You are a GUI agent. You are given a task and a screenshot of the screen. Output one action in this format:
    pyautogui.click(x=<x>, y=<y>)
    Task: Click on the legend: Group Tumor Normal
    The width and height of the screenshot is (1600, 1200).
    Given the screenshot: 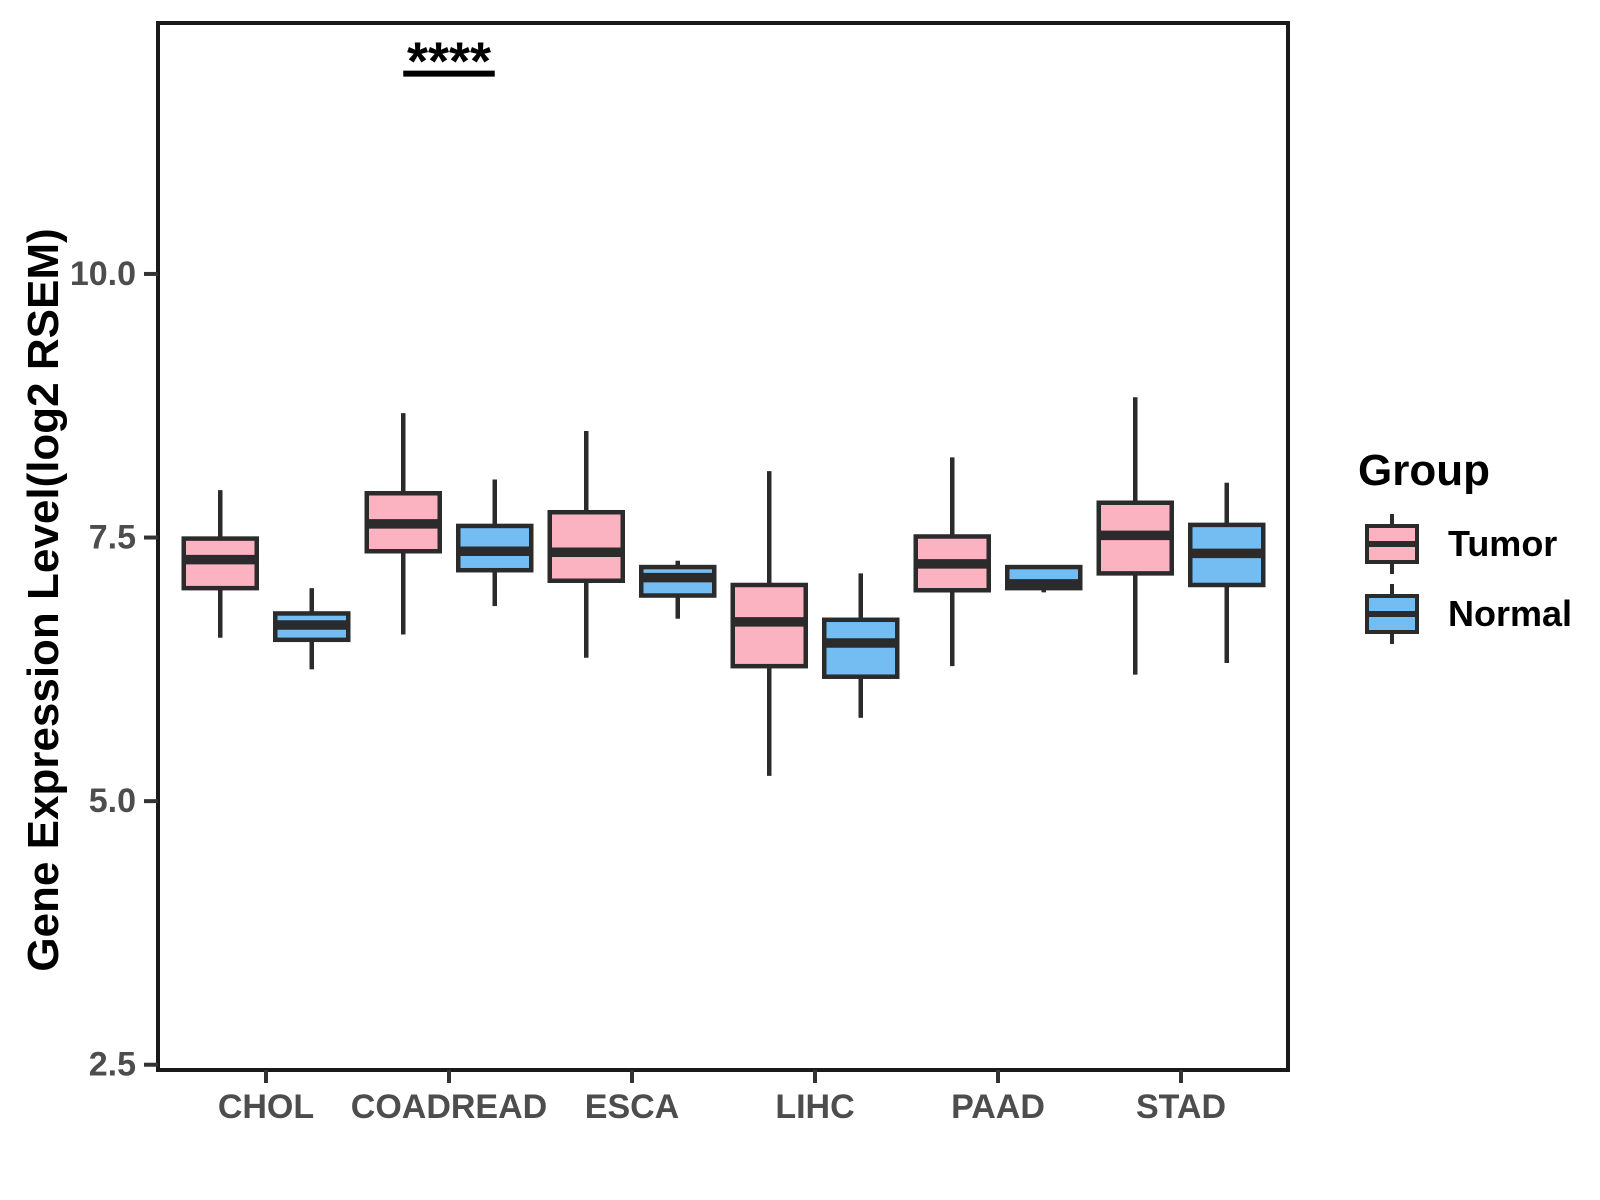 What is the action you would take?
    pyautogui.click(x=1460, y=549)
    